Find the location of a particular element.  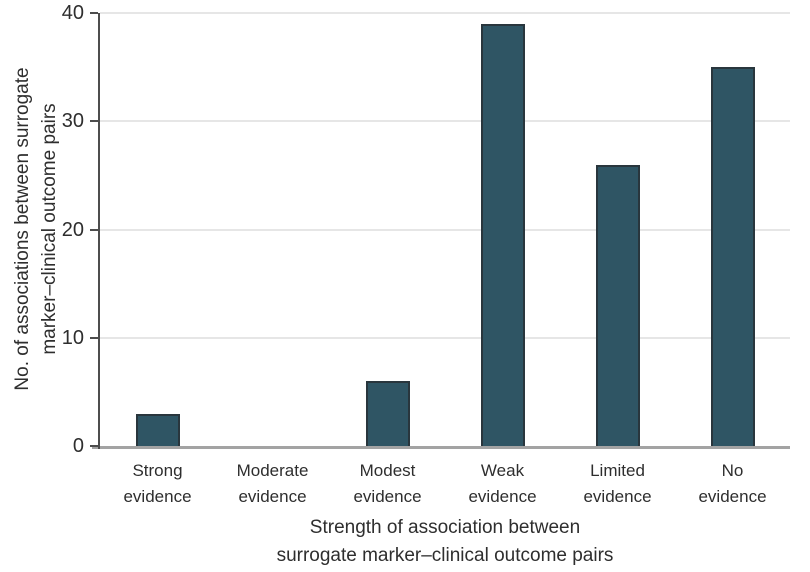

bar-weak-evidence is located at coordinates (502, 234).